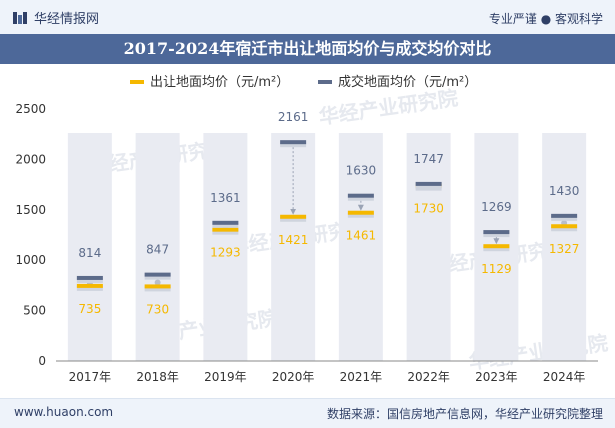  I want to click on supply-marker-4-shadow, so click(360, 215).